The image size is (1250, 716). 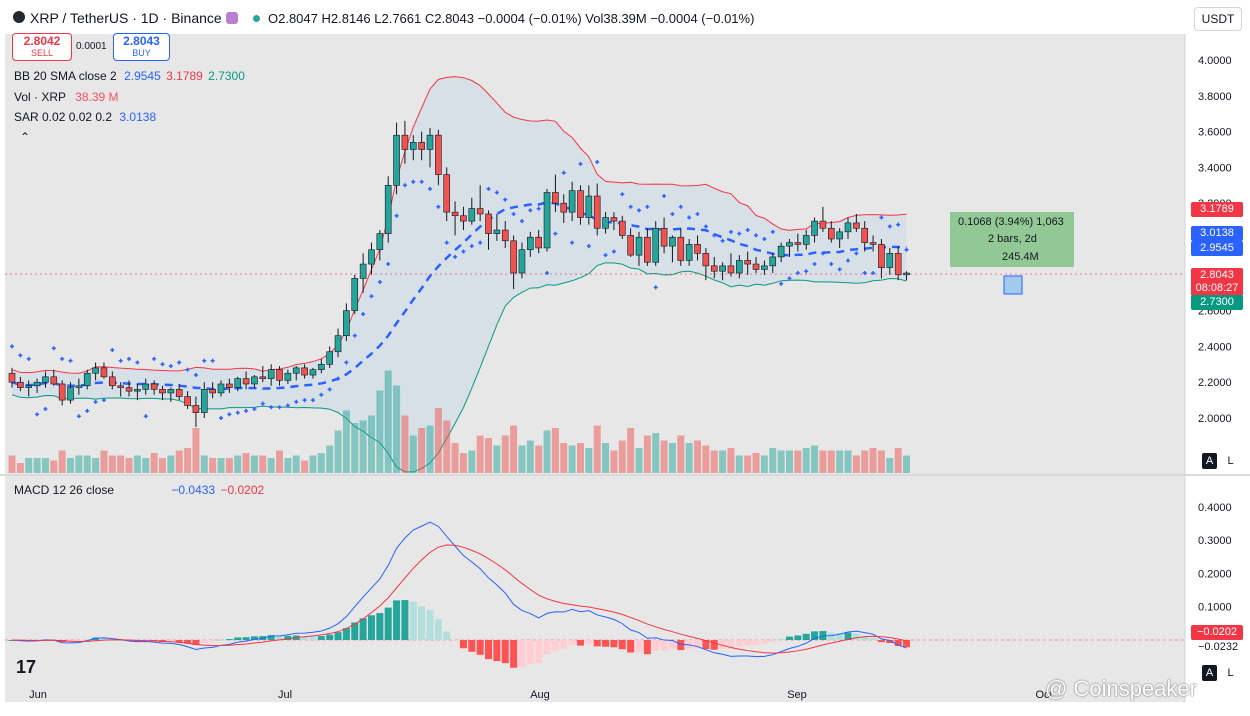 What do you see at coordinates (1230, 461) in the screenshot?
I see `log-scale-button: L` at bounding box center [1230, 461].